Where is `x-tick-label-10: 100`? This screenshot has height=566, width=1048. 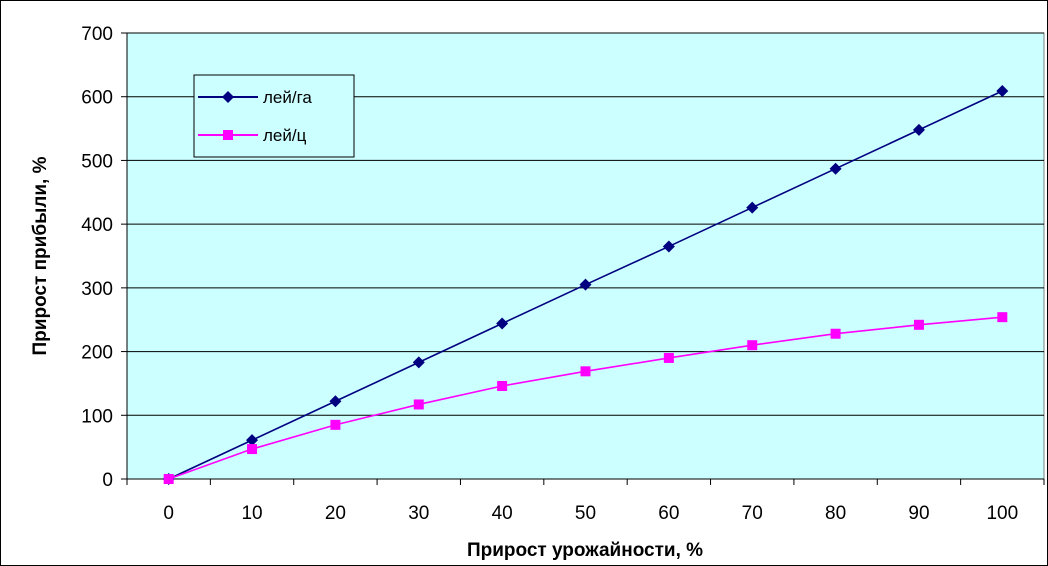
x-tick-label-10: 100 is located at coordinates (1002, 513).